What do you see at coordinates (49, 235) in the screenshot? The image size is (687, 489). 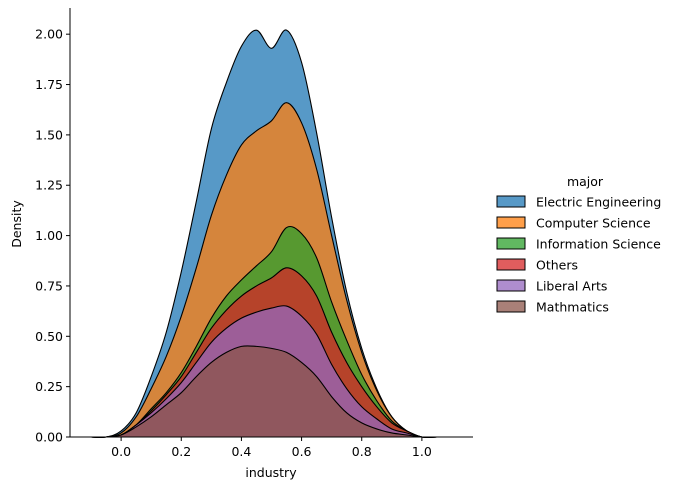 I see `y-tick-label: 1.00` at bounding box center [49, 235].